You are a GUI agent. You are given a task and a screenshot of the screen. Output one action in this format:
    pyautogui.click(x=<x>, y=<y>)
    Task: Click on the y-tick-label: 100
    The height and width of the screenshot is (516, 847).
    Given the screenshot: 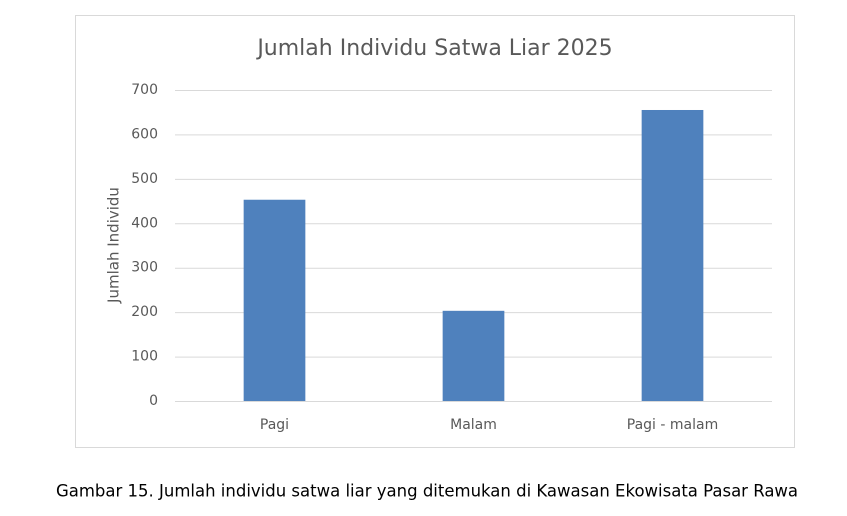 What is the action you would take?
    pyautogui.click(x=144, y=357)
    